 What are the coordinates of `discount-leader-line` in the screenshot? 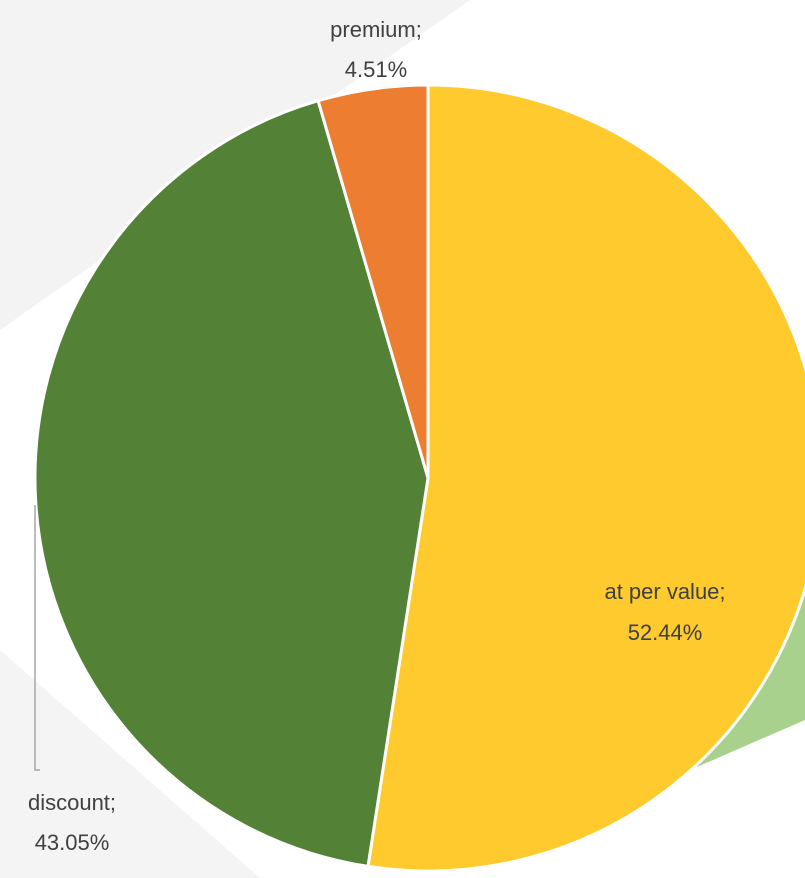 It's located at (37, 638).